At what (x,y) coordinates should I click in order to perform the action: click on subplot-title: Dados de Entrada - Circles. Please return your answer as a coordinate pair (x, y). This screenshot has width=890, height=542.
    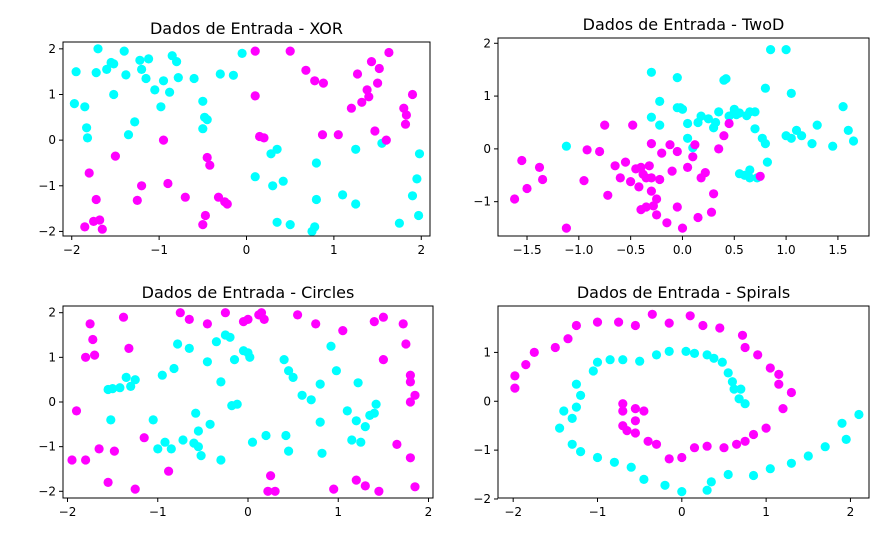
    Looking at the image, I should click on (248, 292).